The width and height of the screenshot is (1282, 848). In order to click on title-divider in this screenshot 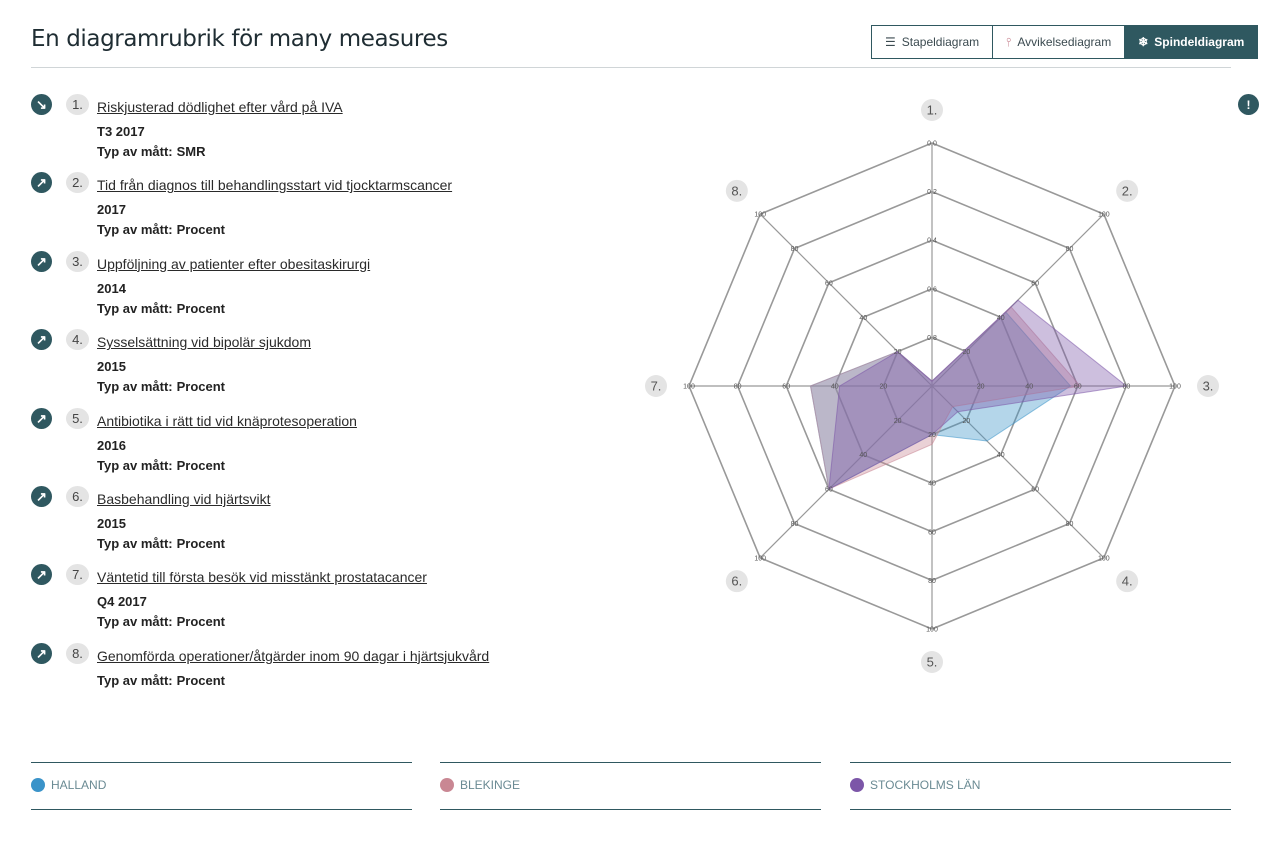, I will do `click(631, 67)`.